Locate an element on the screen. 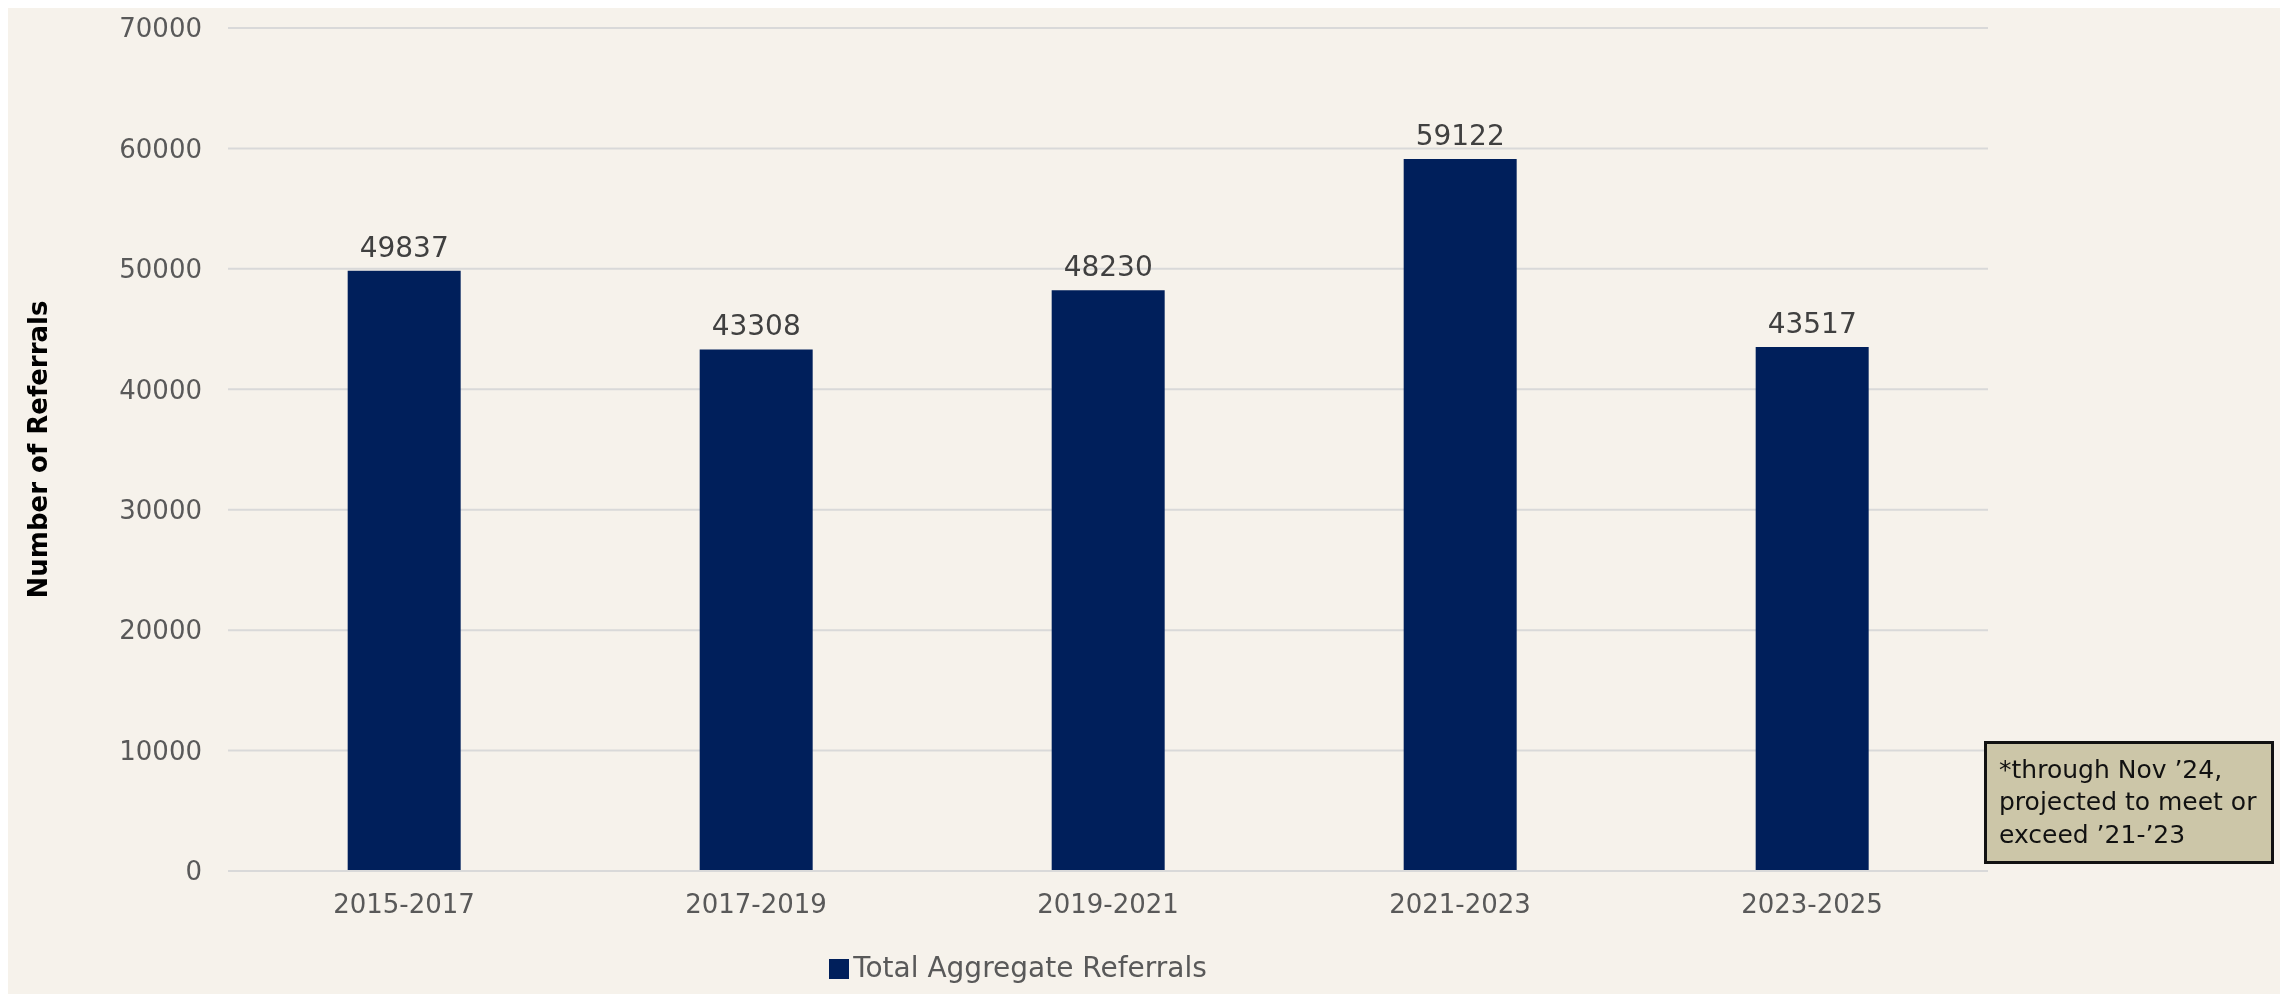 Image resolution: width=2288 pixels, height=1002 pixels. data-label: 59122 is located at coordinates (1460, 135).